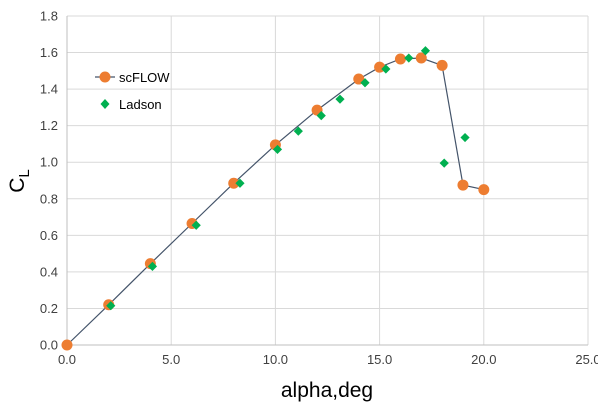 This screenshot has width=598, height=407. What do you see at coordinates (17, 185) in the screenshot?
I see `y-axis-title-main: C` at bounding box center [17, 185].